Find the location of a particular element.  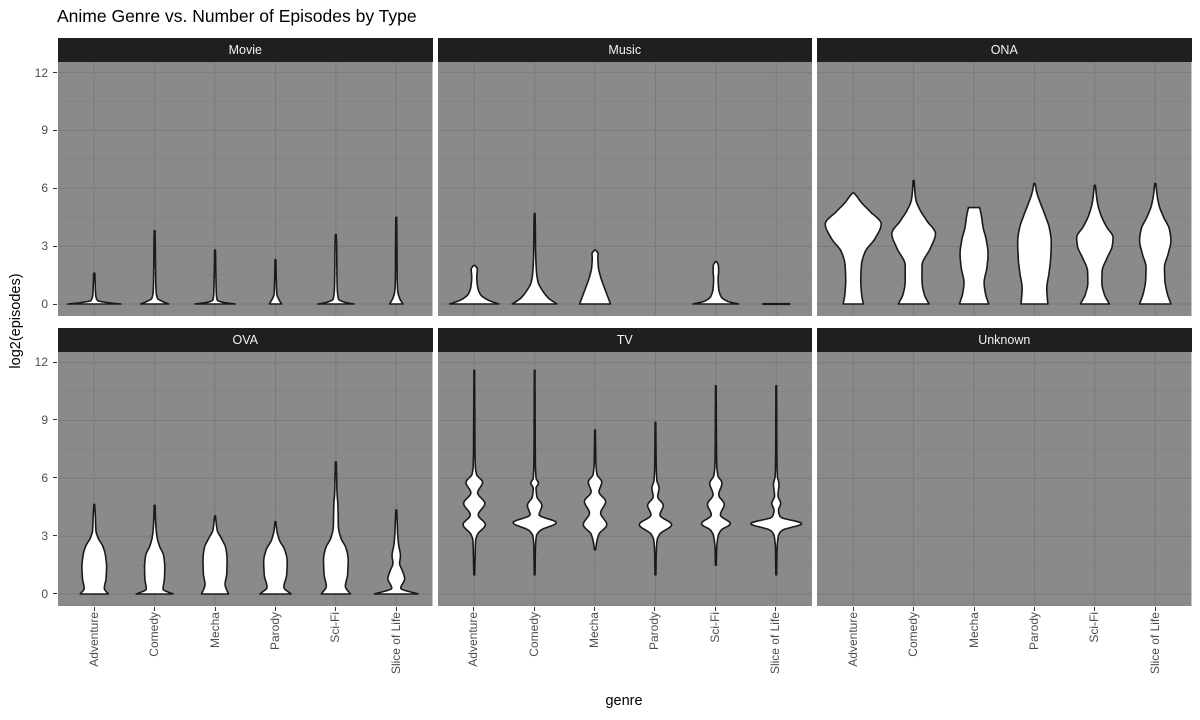

facet-strip-label: Music is located at coordinates (625, 50).